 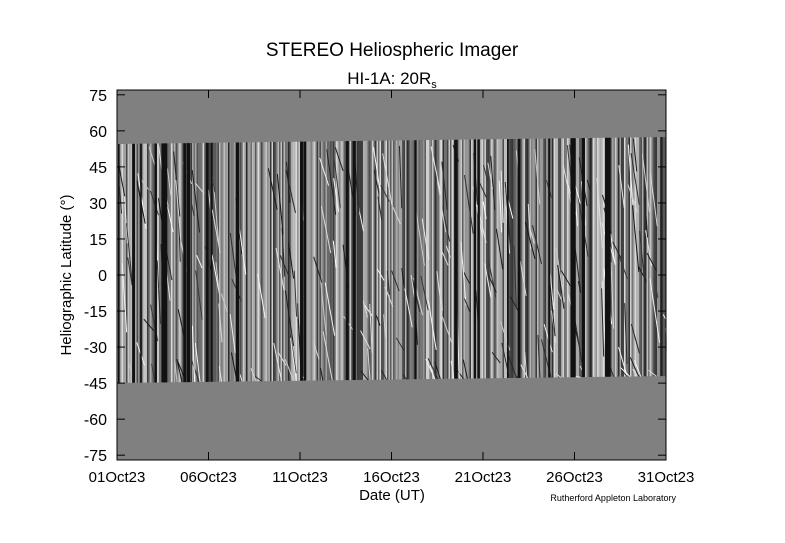 I want to click on credit: Rutherford Appleton Laboratory, so click(x=613, y=498).